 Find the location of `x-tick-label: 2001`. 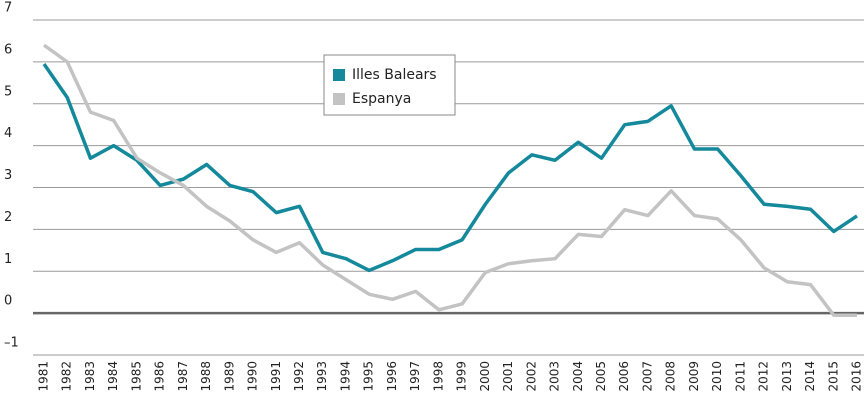

x-tick-label: 2001 is located at coordinates (508, 376).